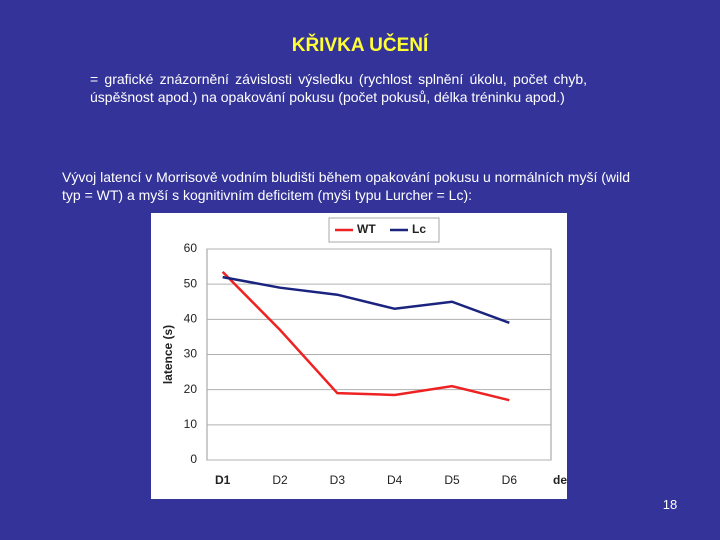  I want to click on y-tick-label: 20, so click(191, 389).